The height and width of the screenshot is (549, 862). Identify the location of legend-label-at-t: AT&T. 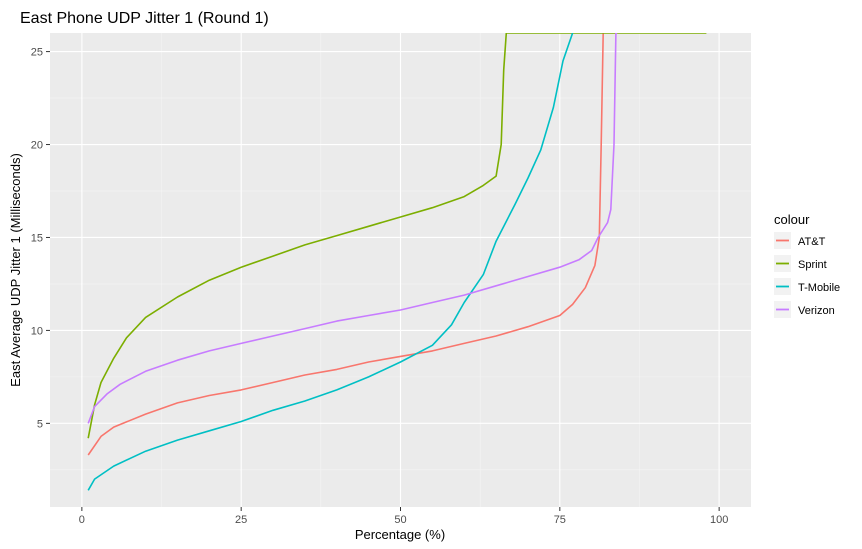
(812, 242).